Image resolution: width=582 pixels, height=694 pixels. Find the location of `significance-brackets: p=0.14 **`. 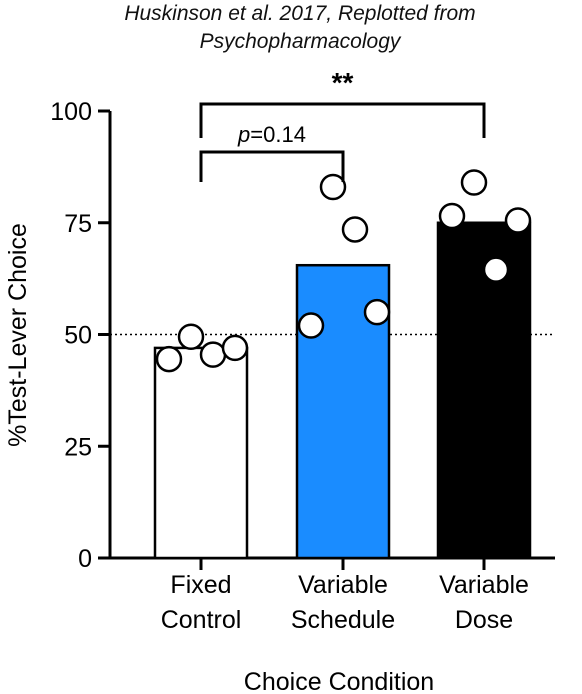

significance-brackets: p=0.14 ** is located at coordinates (342, 124).